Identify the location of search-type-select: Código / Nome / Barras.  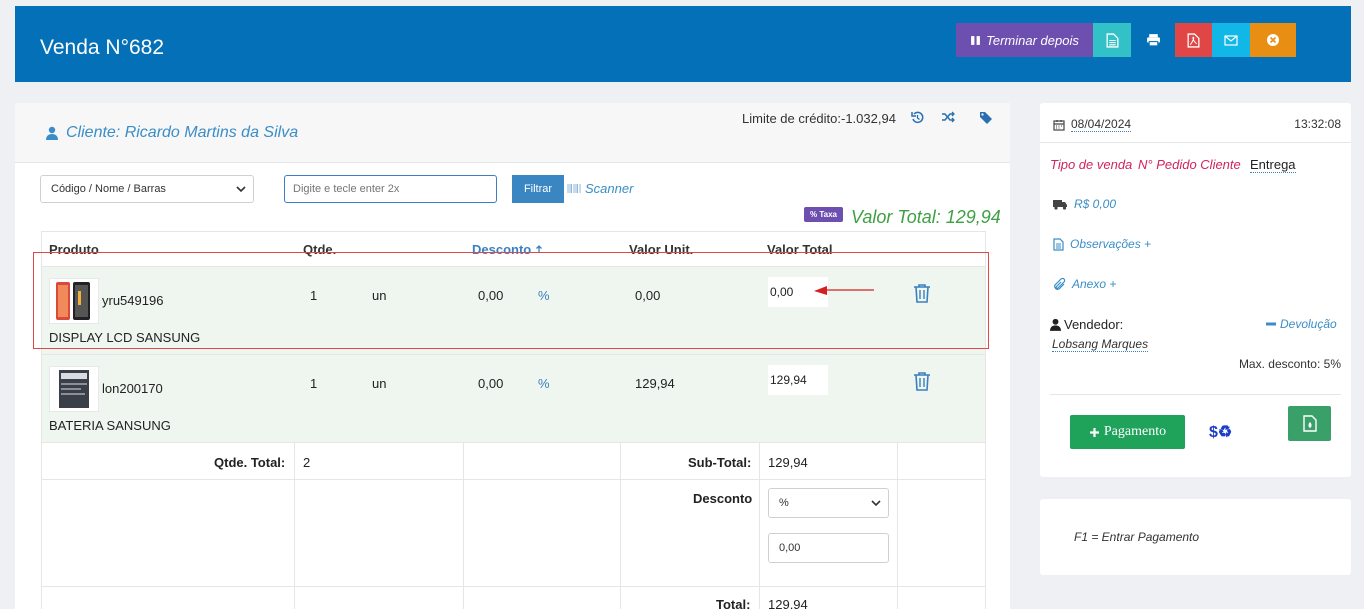
(147, 189).